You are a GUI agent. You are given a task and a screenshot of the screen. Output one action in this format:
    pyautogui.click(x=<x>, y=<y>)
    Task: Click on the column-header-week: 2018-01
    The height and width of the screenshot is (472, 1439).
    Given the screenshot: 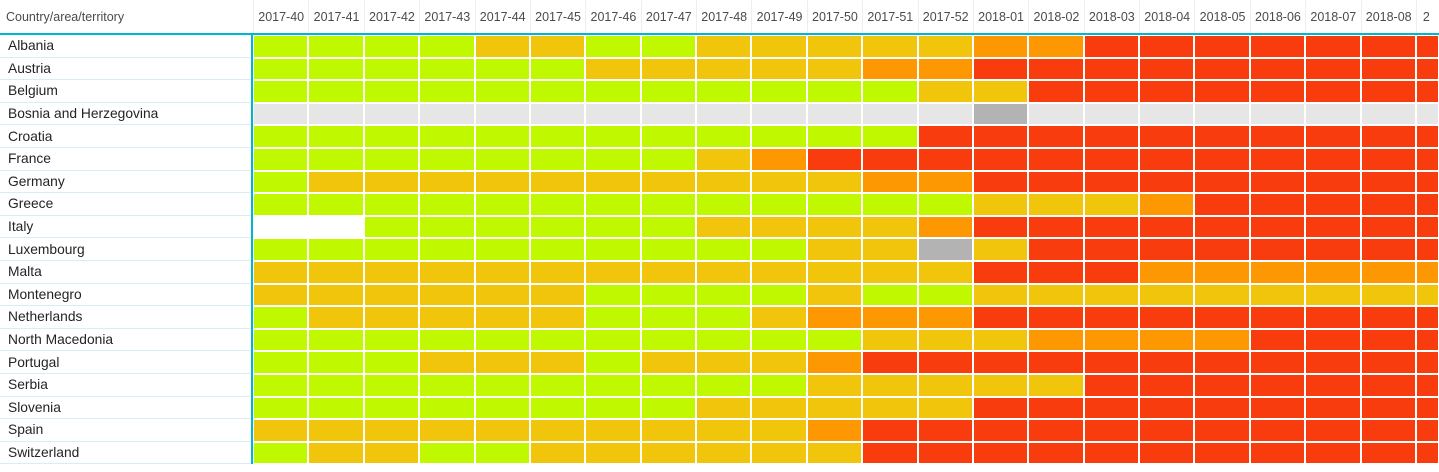 What is the action you would take?
    pyautogui.click(x=1000, y=16)
    